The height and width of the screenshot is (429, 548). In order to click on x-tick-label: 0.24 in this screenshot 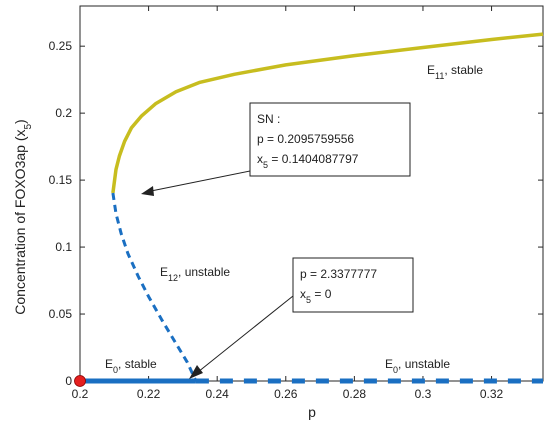, I will do `click(218, 394)`.